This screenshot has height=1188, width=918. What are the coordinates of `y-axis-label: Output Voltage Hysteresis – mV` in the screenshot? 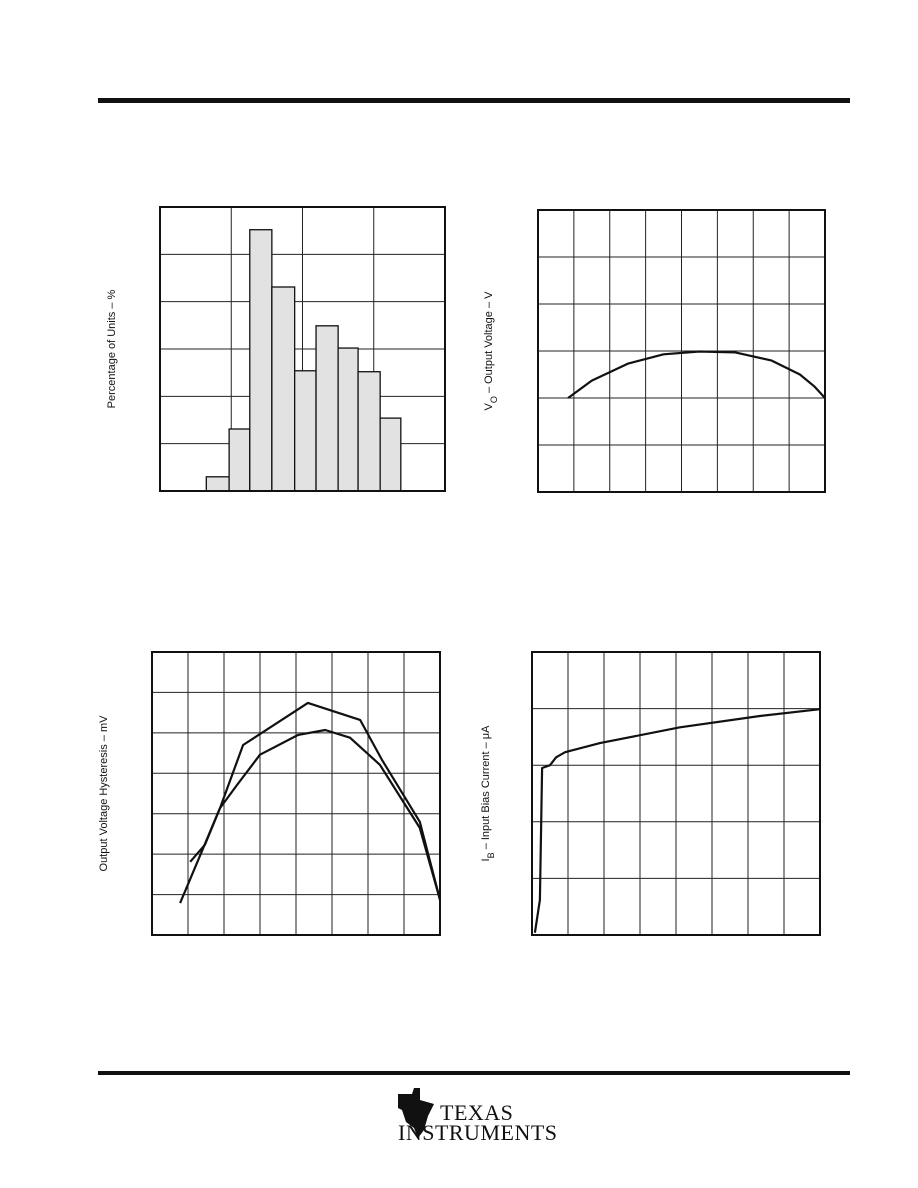 It's located at (104, 793).